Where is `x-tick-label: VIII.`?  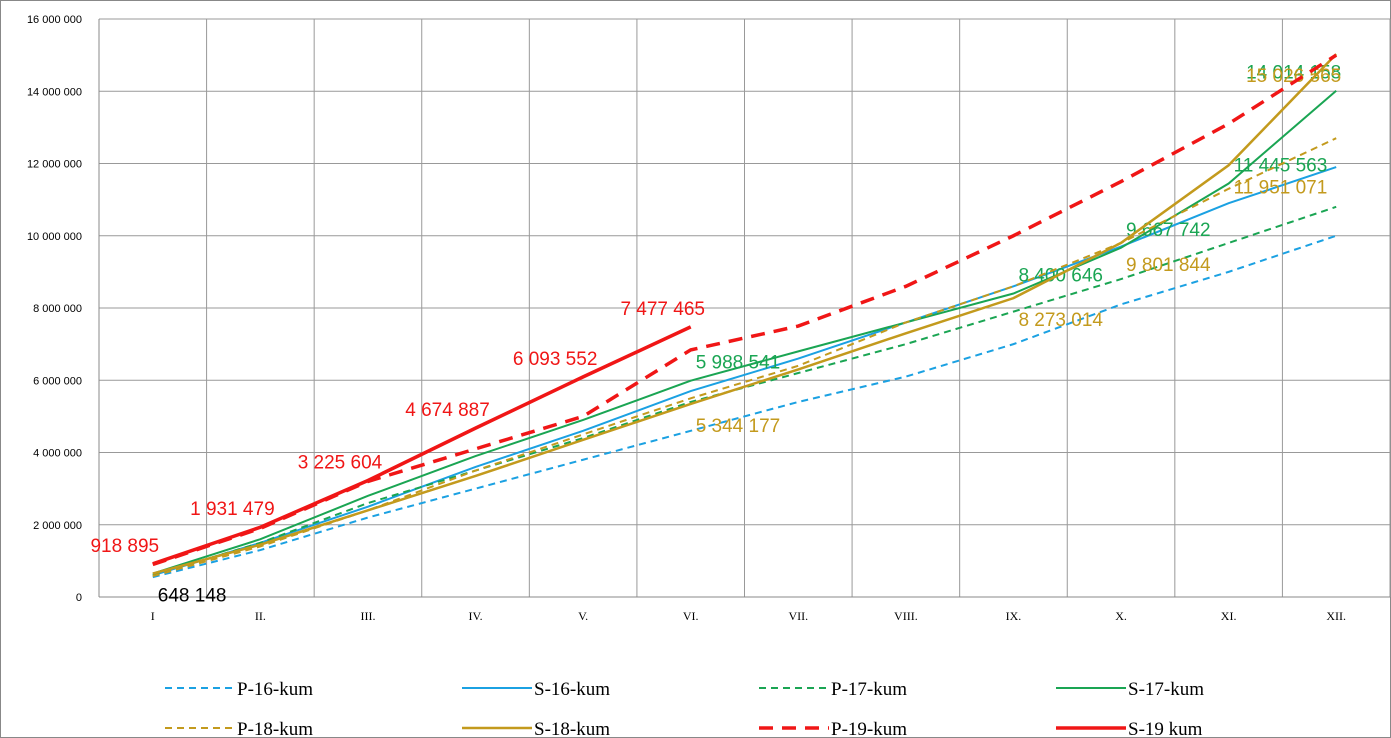
x-tick-label: VIII. is located at coordinates (906, 616).